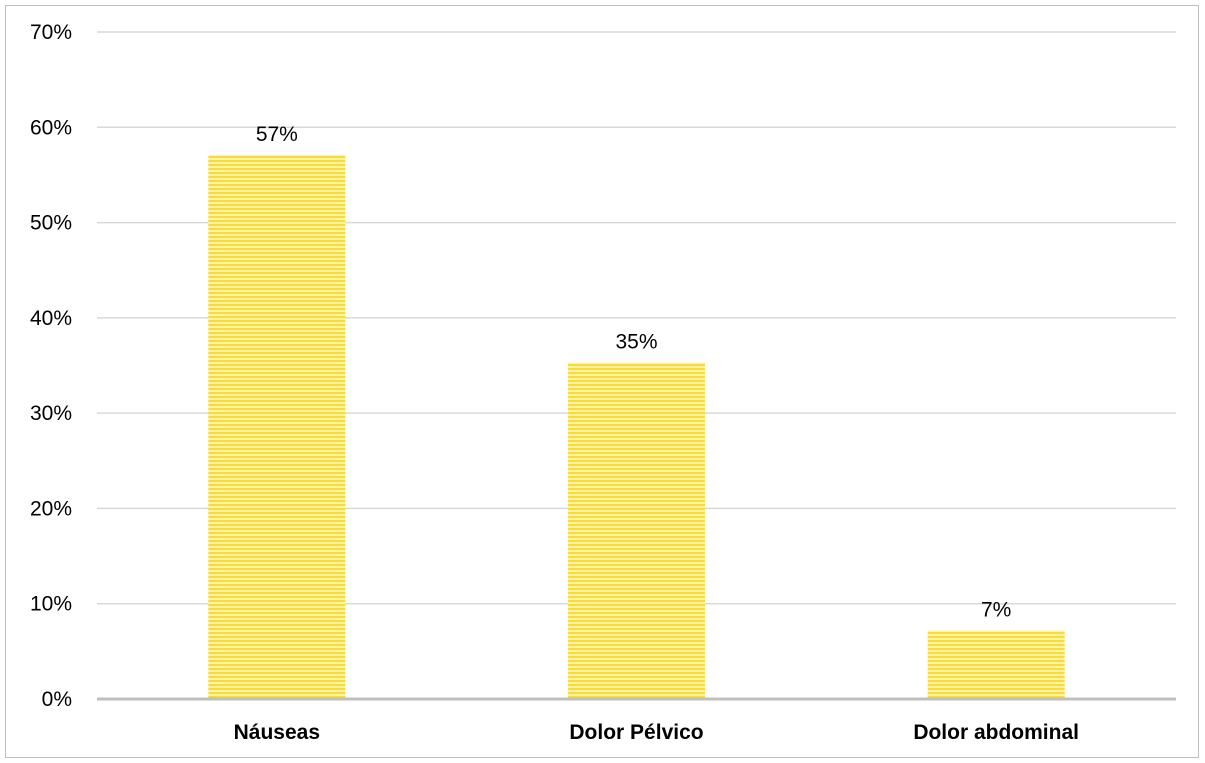 This screenshot has height=763, width=1205. Describe the element at coordinates (51, 223) in the screenshot. I see `y-tick-label: 50%` at that location.